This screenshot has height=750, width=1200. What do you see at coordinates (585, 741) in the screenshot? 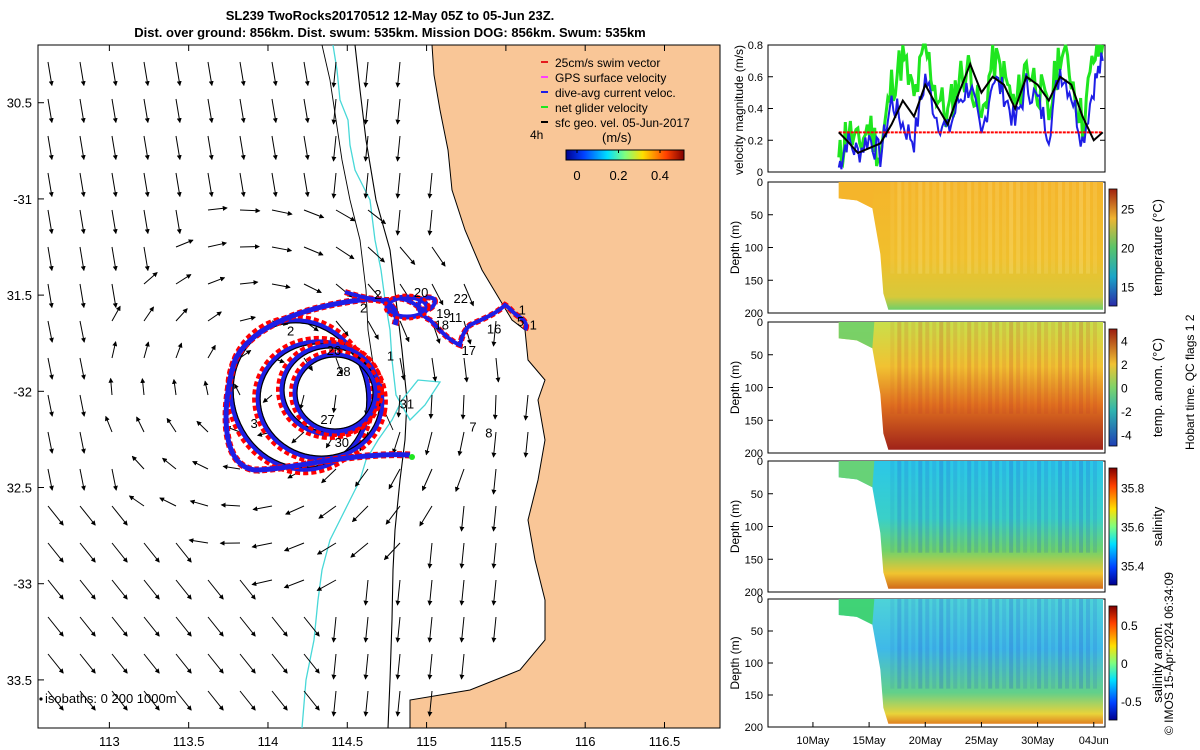
I see `map-x-tick-label: 116` at bounding box center [585, 741].